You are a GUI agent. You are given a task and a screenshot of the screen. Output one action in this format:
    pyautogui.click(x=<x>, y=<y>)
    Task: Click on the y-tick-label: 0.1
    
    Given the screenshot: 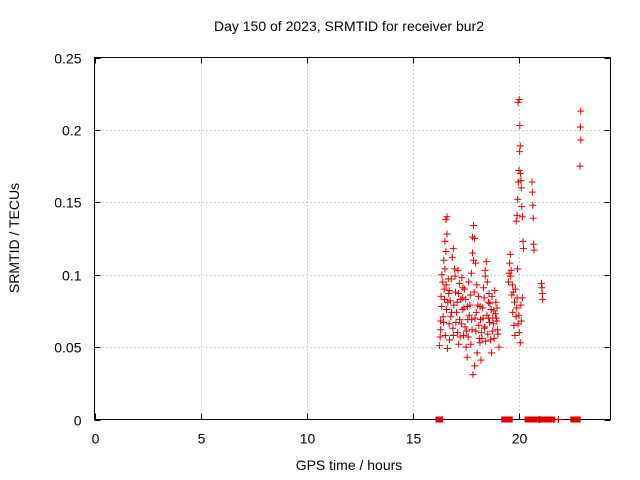 What is the action you would take?
    pyautogui.click(x=72, y=276)
    